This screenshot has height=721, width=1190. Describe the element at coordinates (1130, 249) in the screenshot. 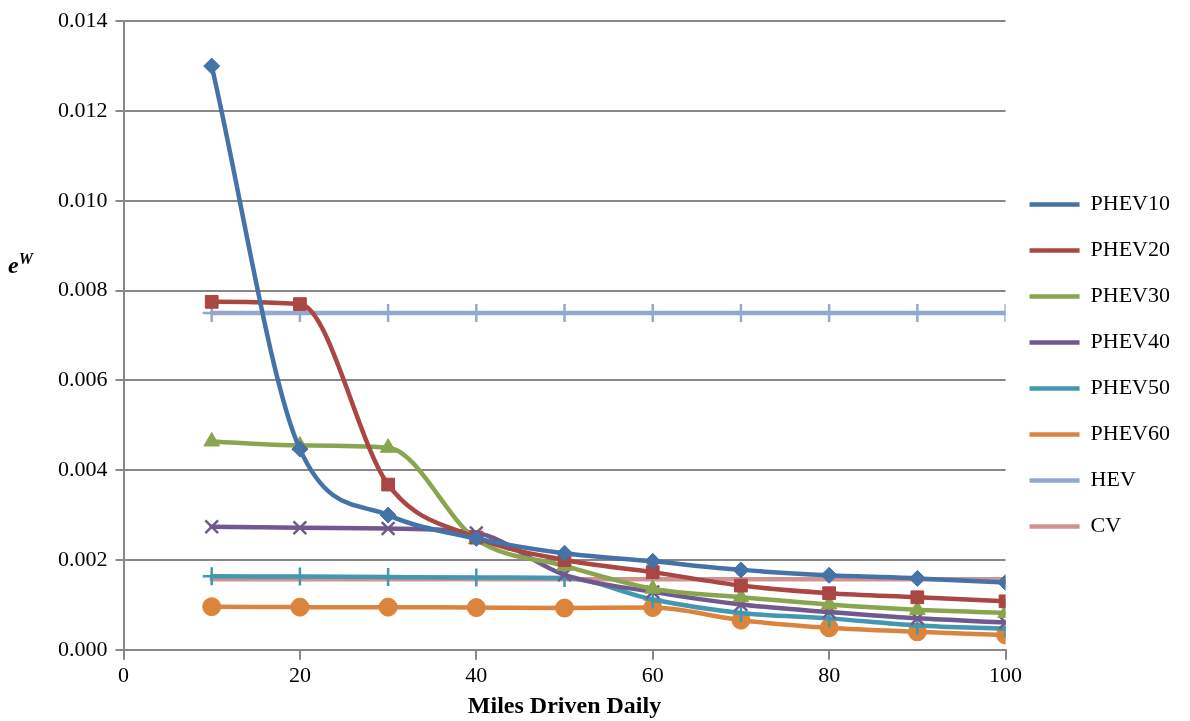

I see `legend-label: PHEV20` at that location.